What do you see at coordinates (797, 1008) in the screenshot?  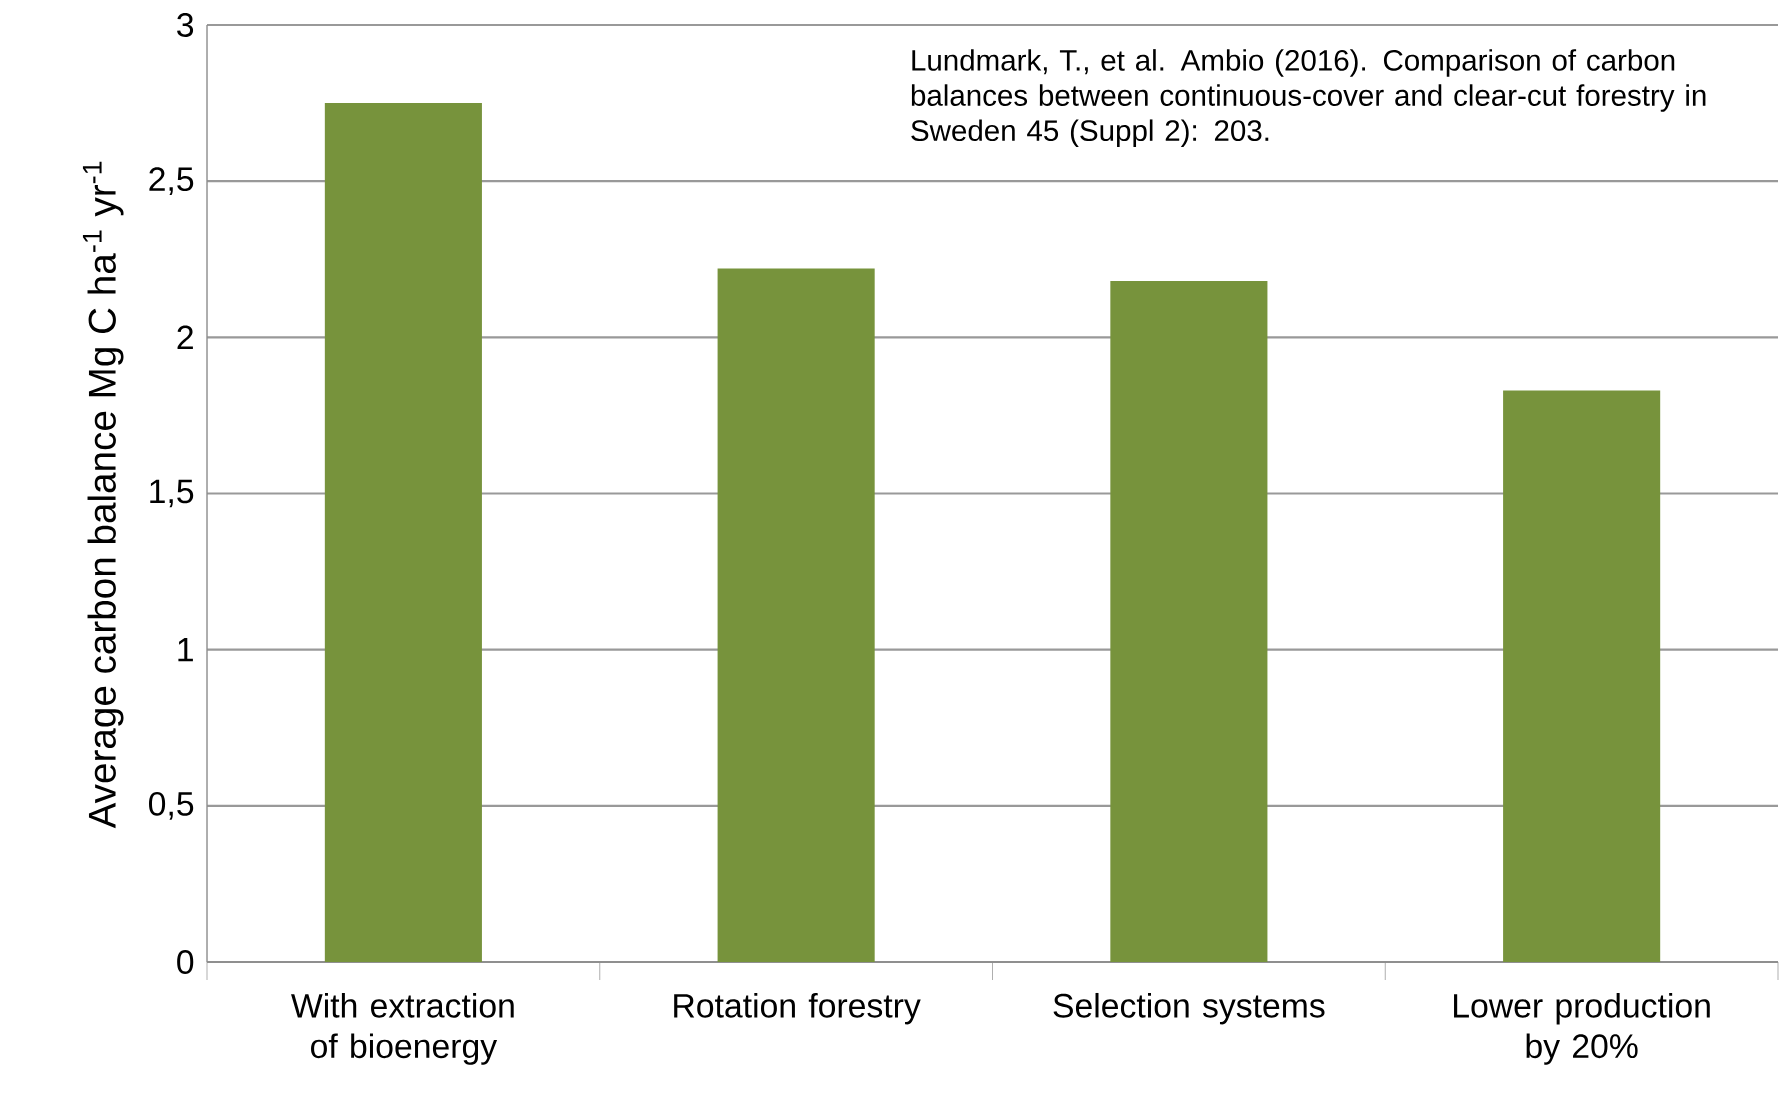 I see `x-tick-label: Rotation forestry` at bounding box center [797, 1008].